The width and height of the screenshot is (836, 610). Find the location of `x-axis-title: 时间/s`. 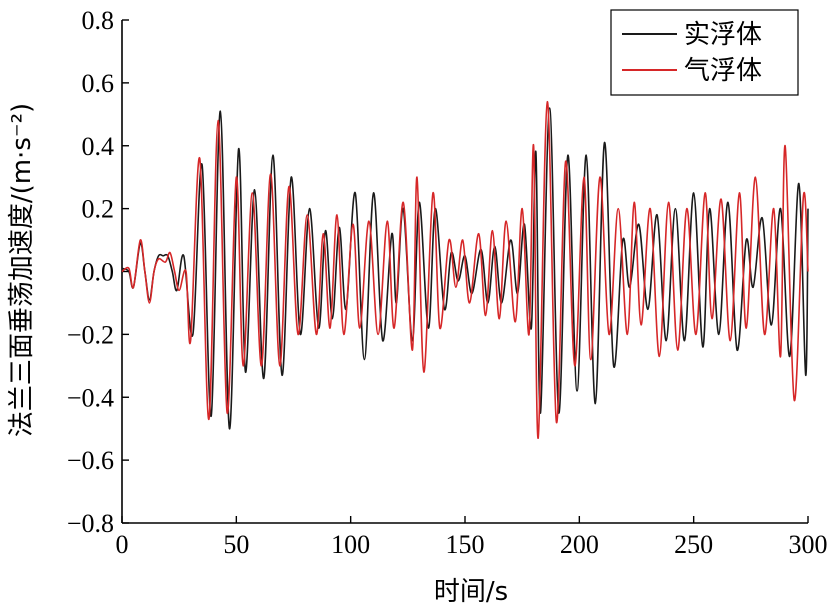

x-axis-title: 时间/s is located at coordinates (471, 592).